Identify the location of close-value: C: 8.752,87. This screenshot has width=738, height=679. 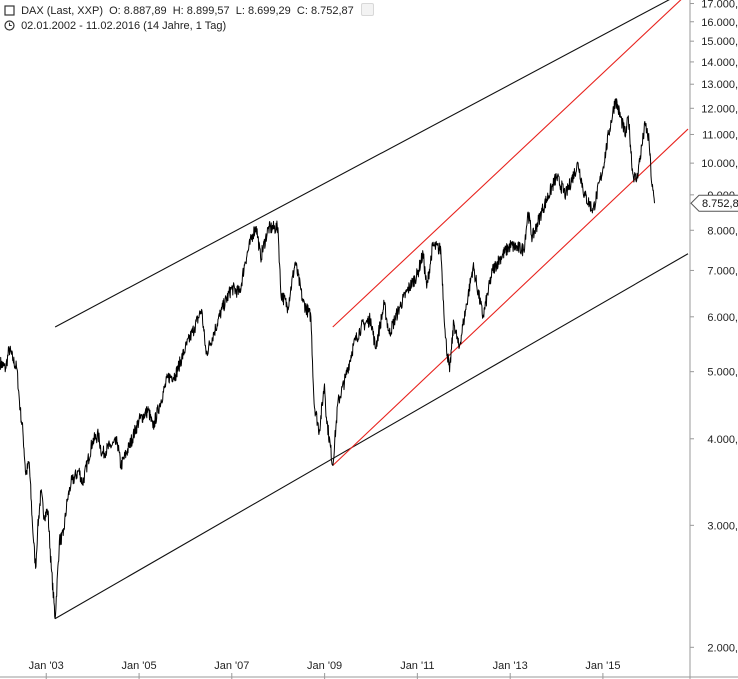
(325, 11).